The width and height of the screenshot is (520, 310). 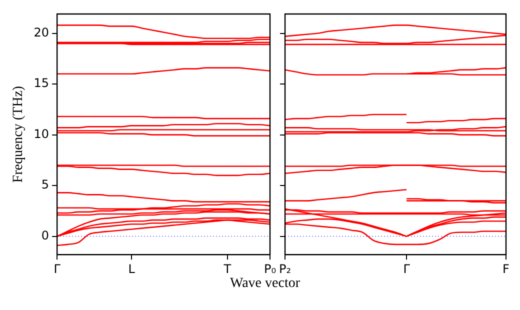 What do you see at coordinates (227, 269) in the screenshot?
I see `x-tick-label: T` at bounding box center [227, 269].